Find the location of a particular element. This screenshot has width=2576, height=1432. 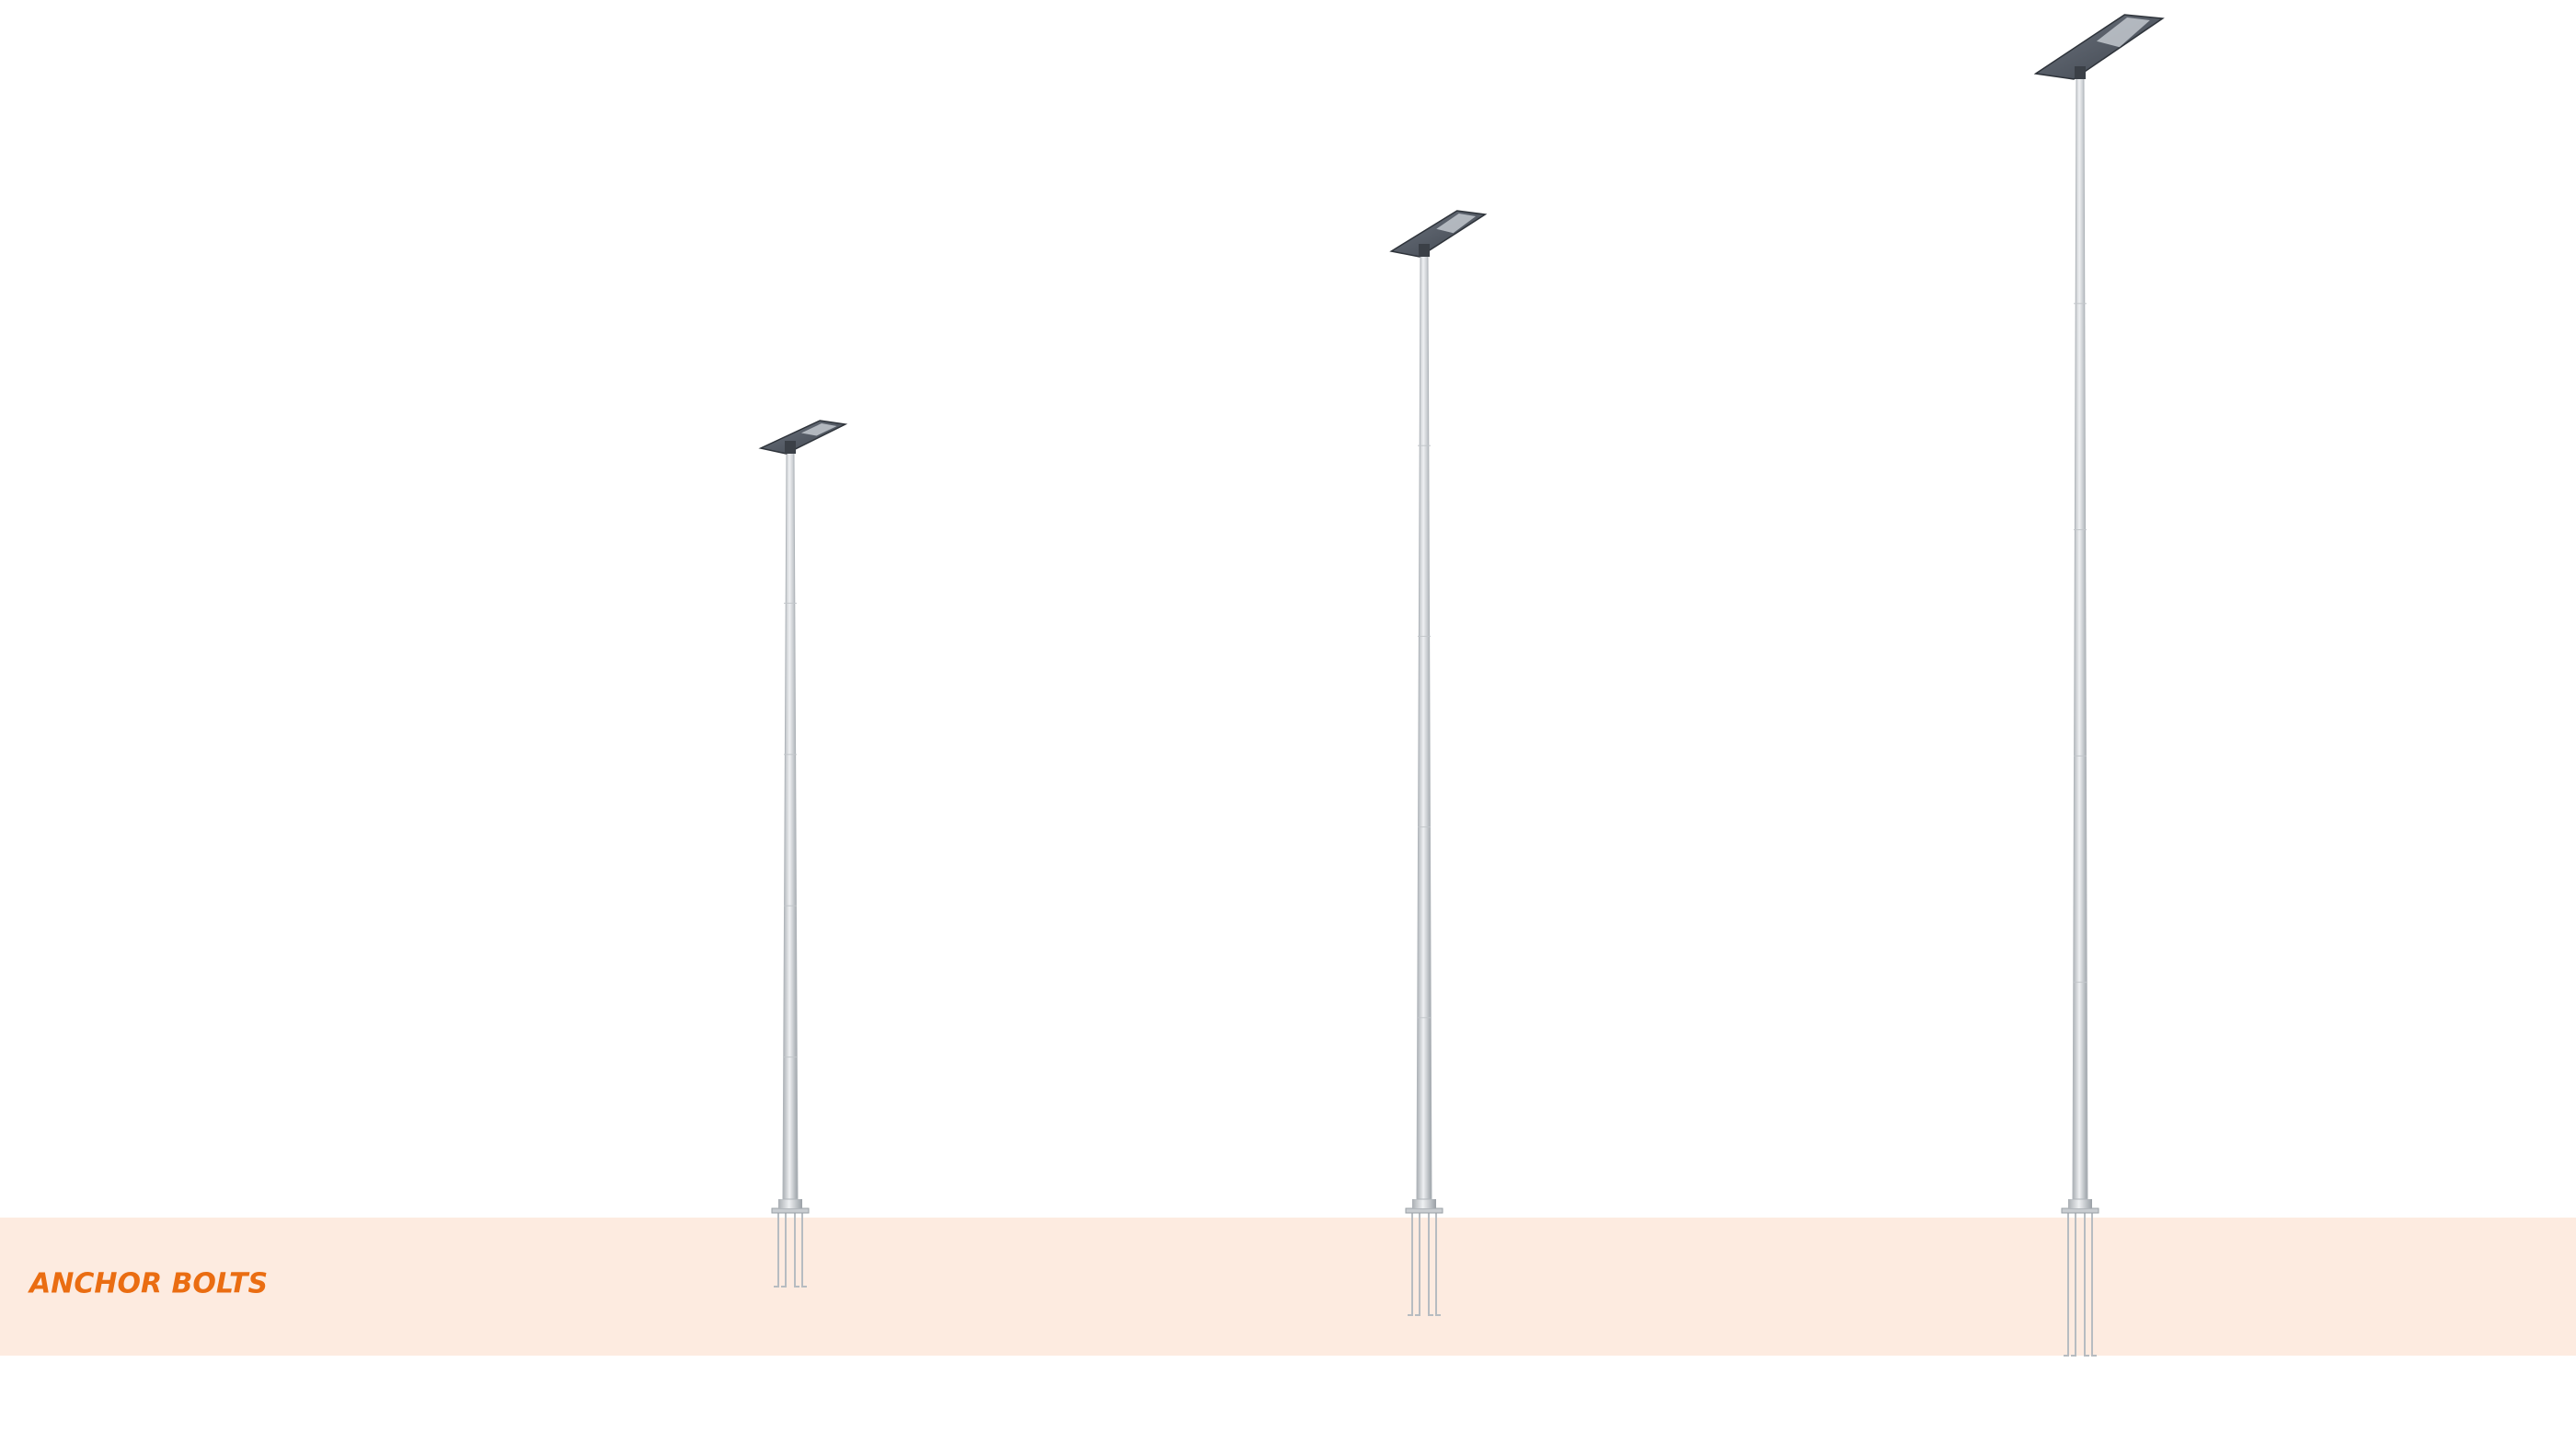

ground-label: ANCHOR BOLTS is located at coordinates (148, 1284).